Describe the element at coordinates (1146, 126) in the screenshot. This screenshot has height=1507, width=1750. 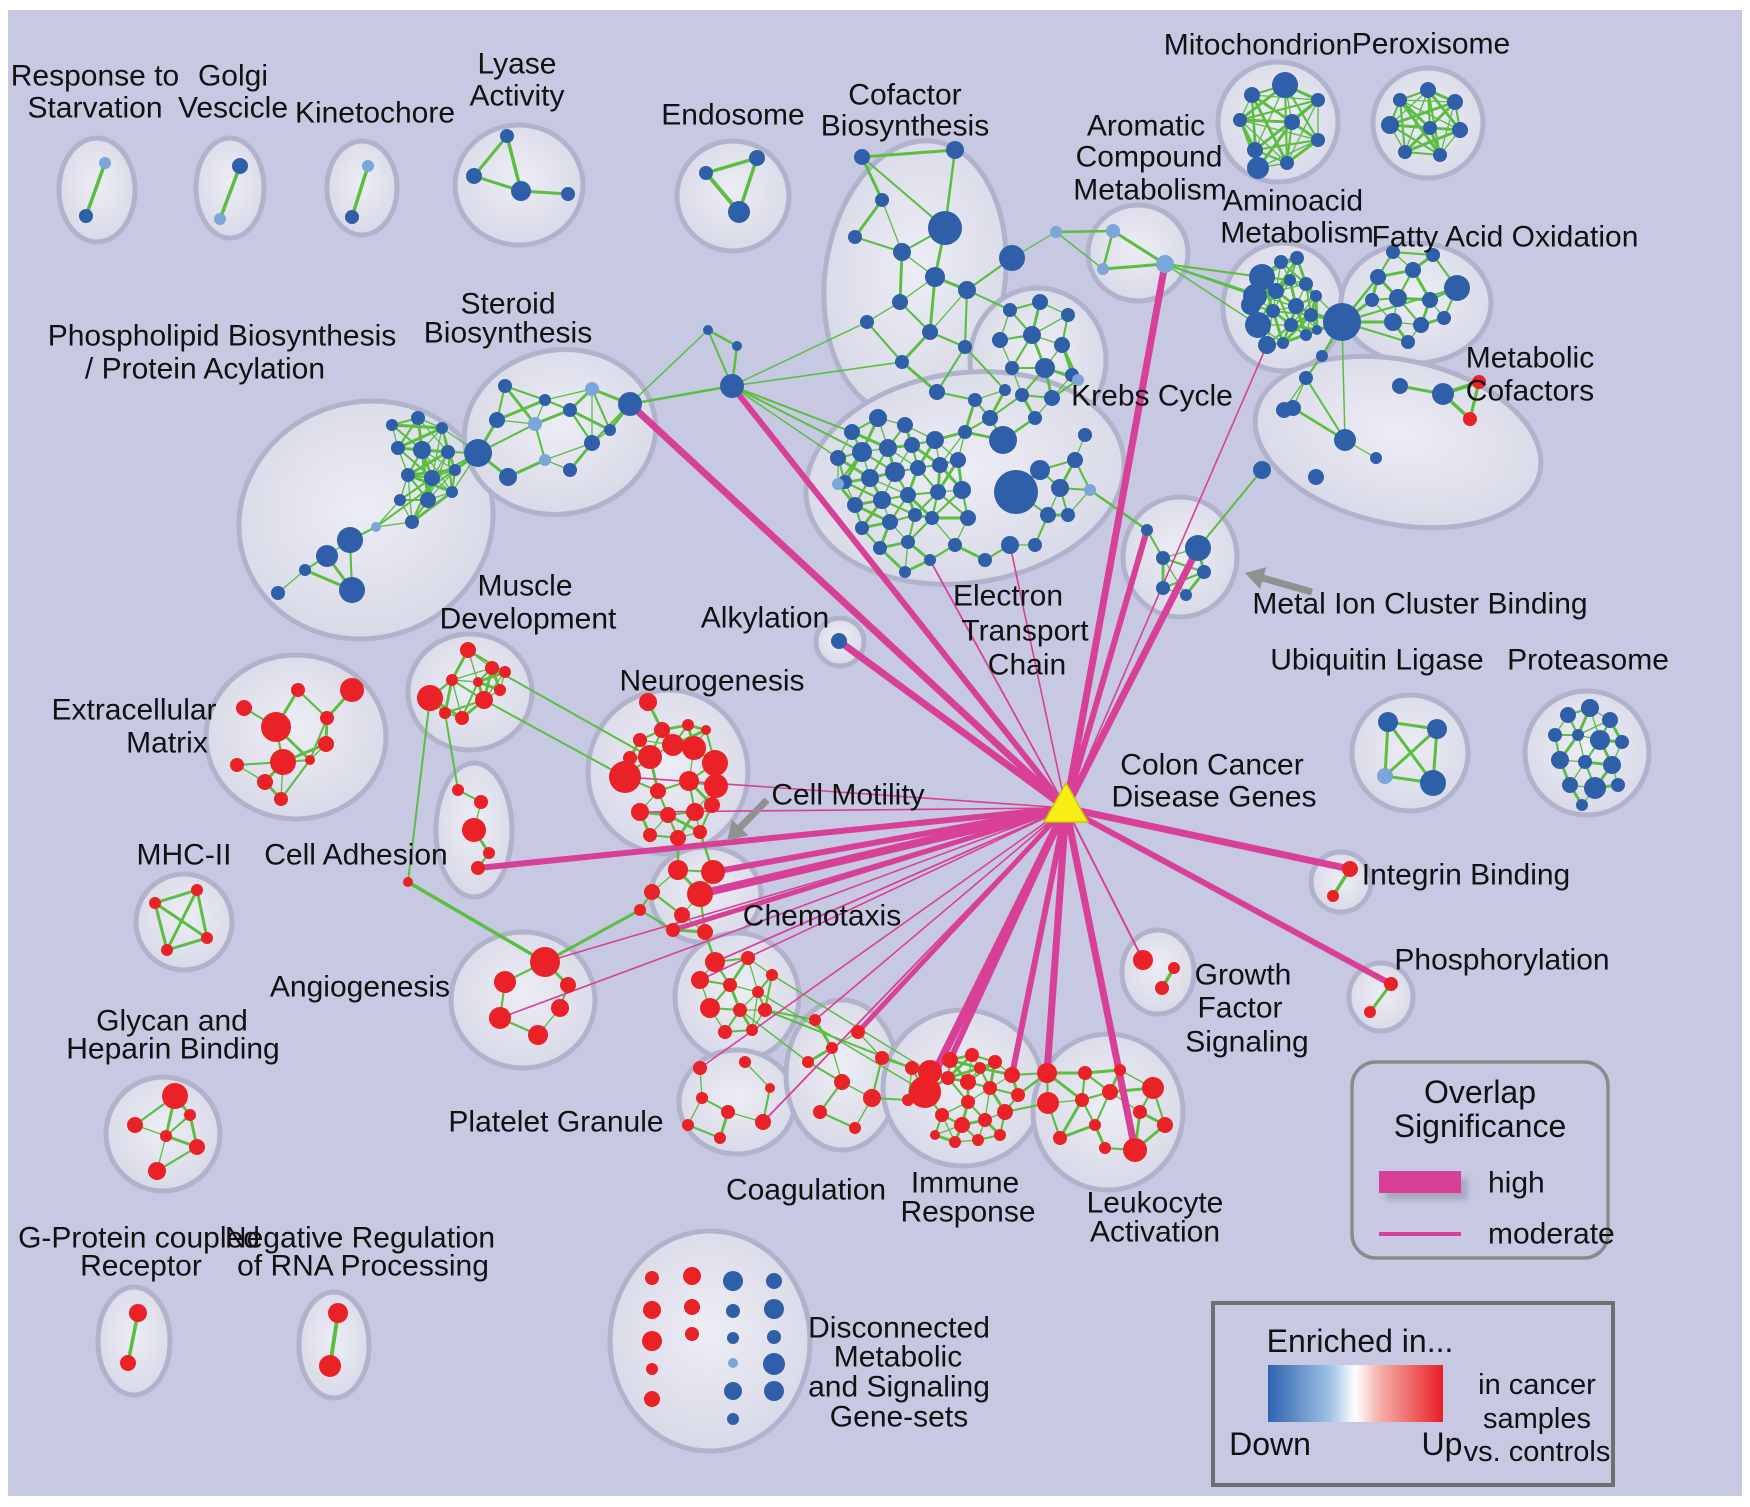
I see `cluster-label-aromatic-compound: Aromatic` at that location.